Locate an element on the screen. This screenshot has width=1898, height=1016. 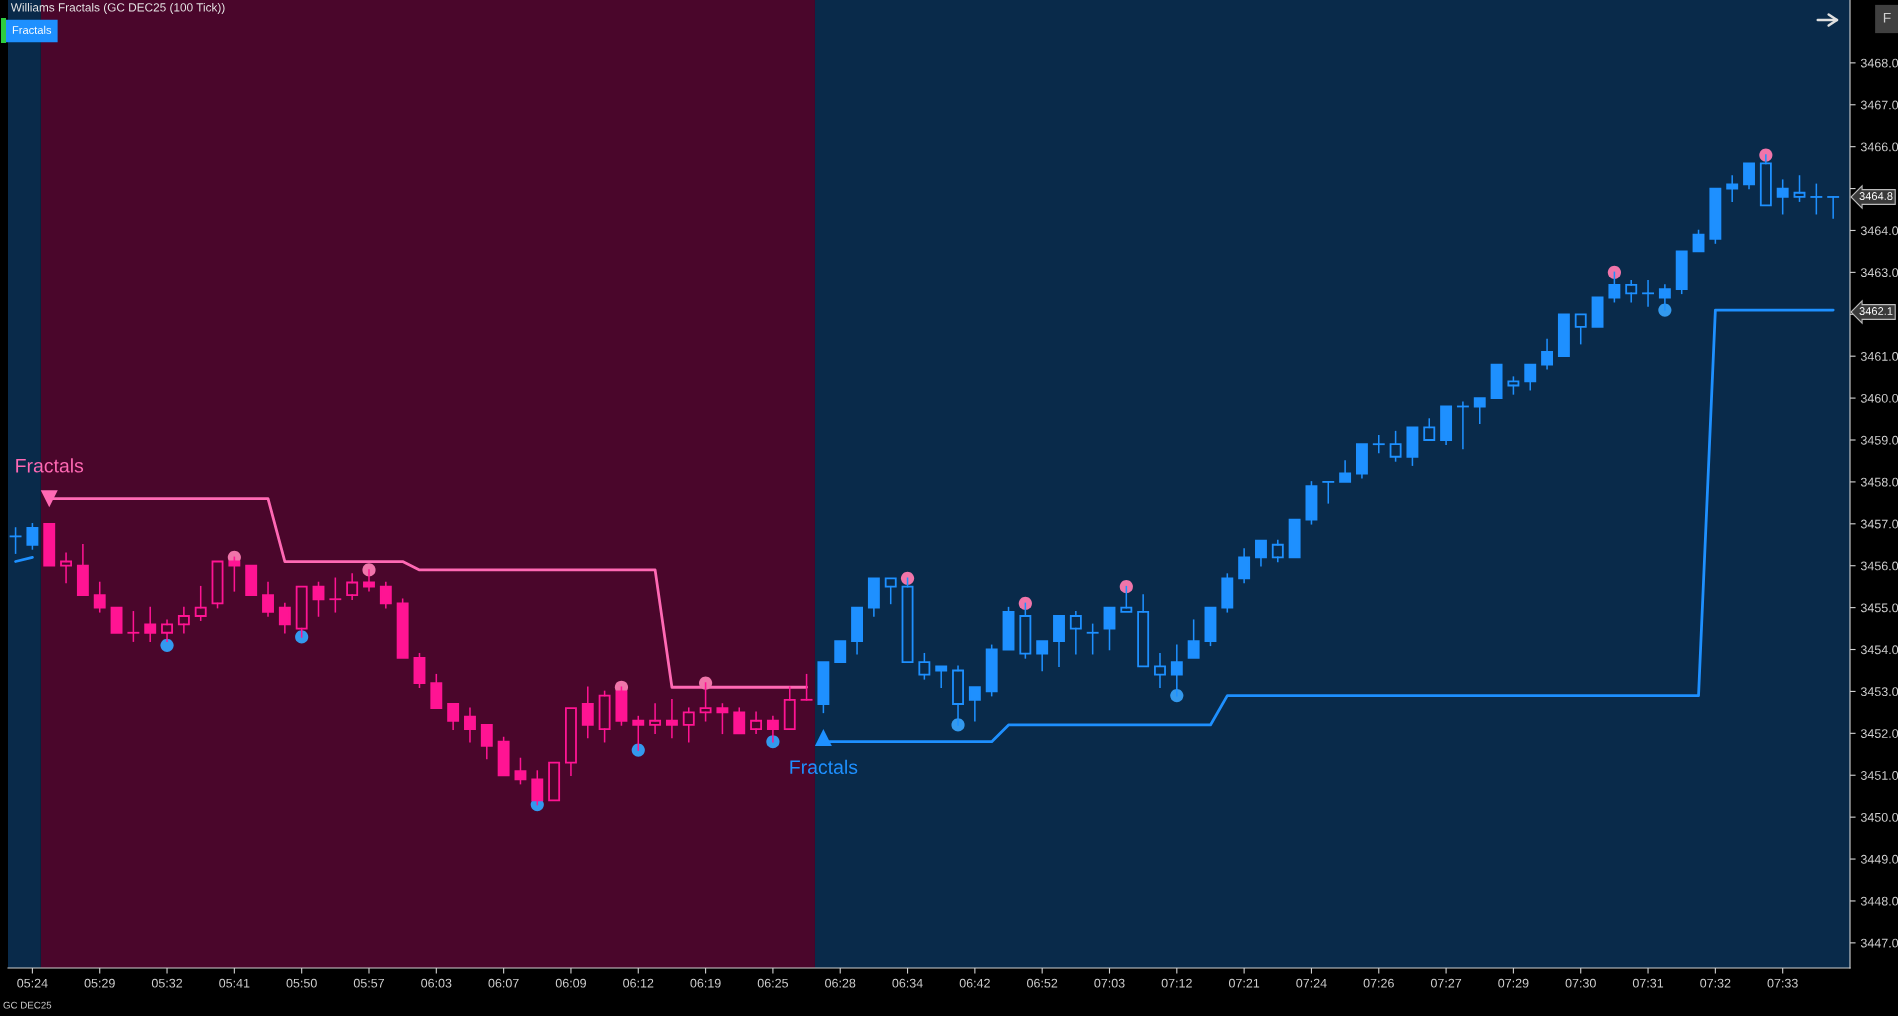
x-tick-label: 06:42 is located at coordinates (974, 983).